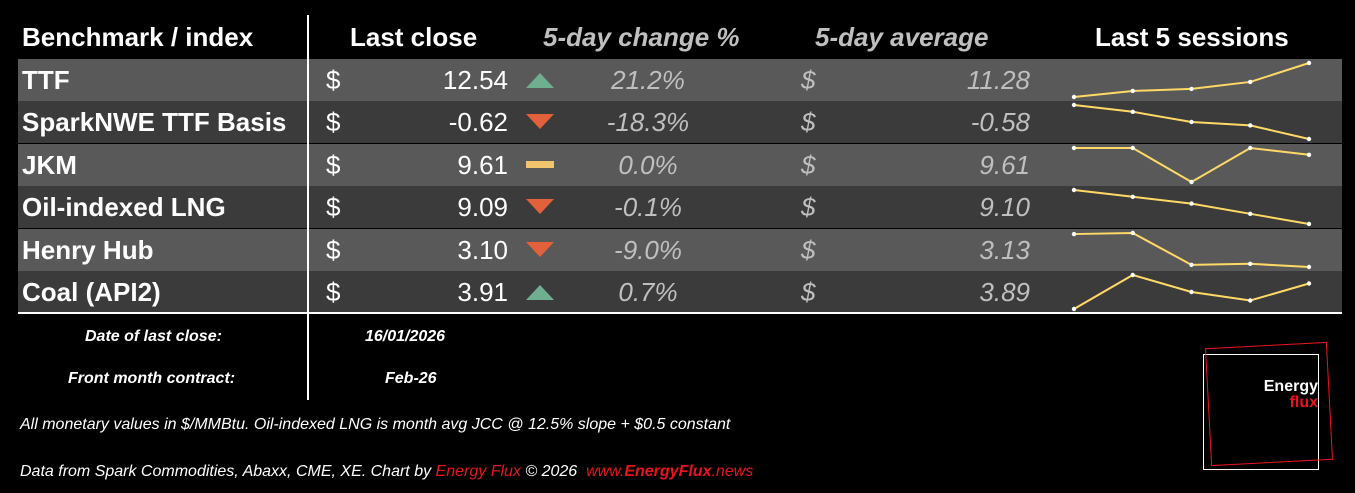 Image resolution: width=1355 pixels, height=493 pixels. I want to click on table-rule, so click(680, 313).